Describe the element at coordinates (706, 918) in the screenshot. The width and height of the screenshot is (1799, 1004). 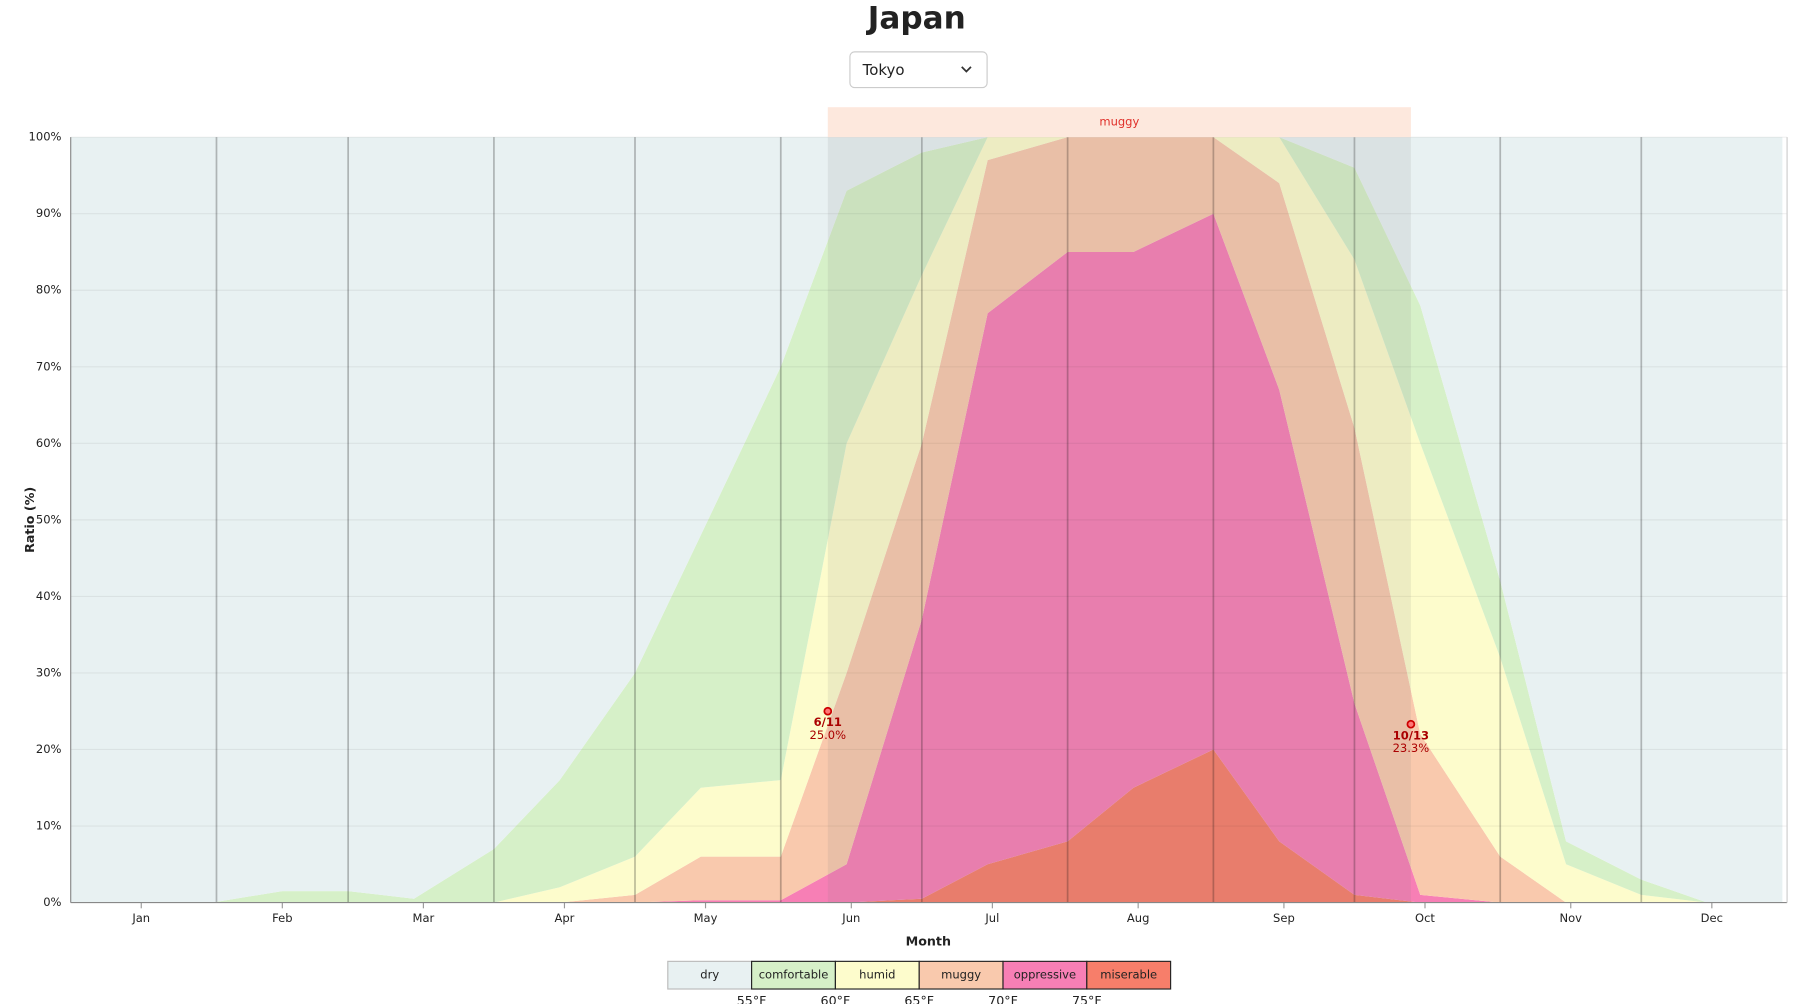
I see `x-tick-label: May` at that location.